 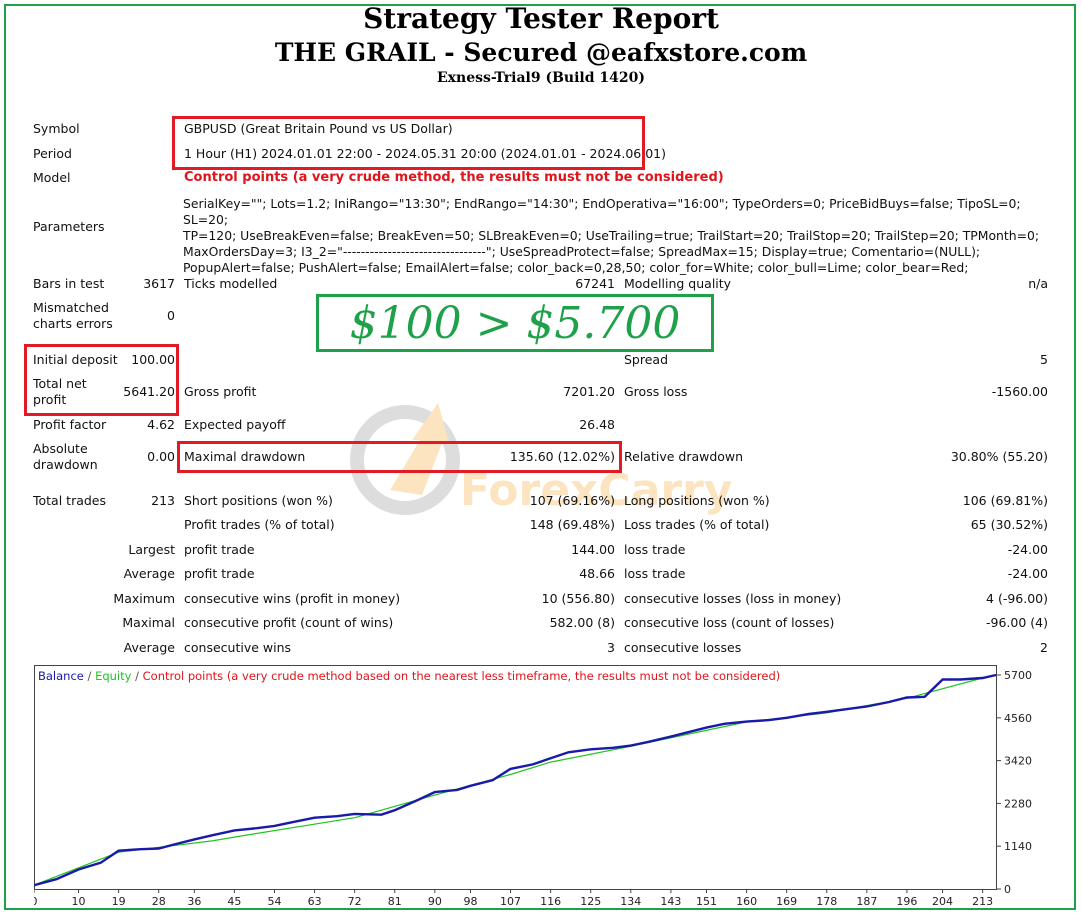 What do you see at coordinates (578, 598) in the screenshot?
I see `max-consecutive-wins-value: 10 (556.80)` at bounding box center [578, 598].